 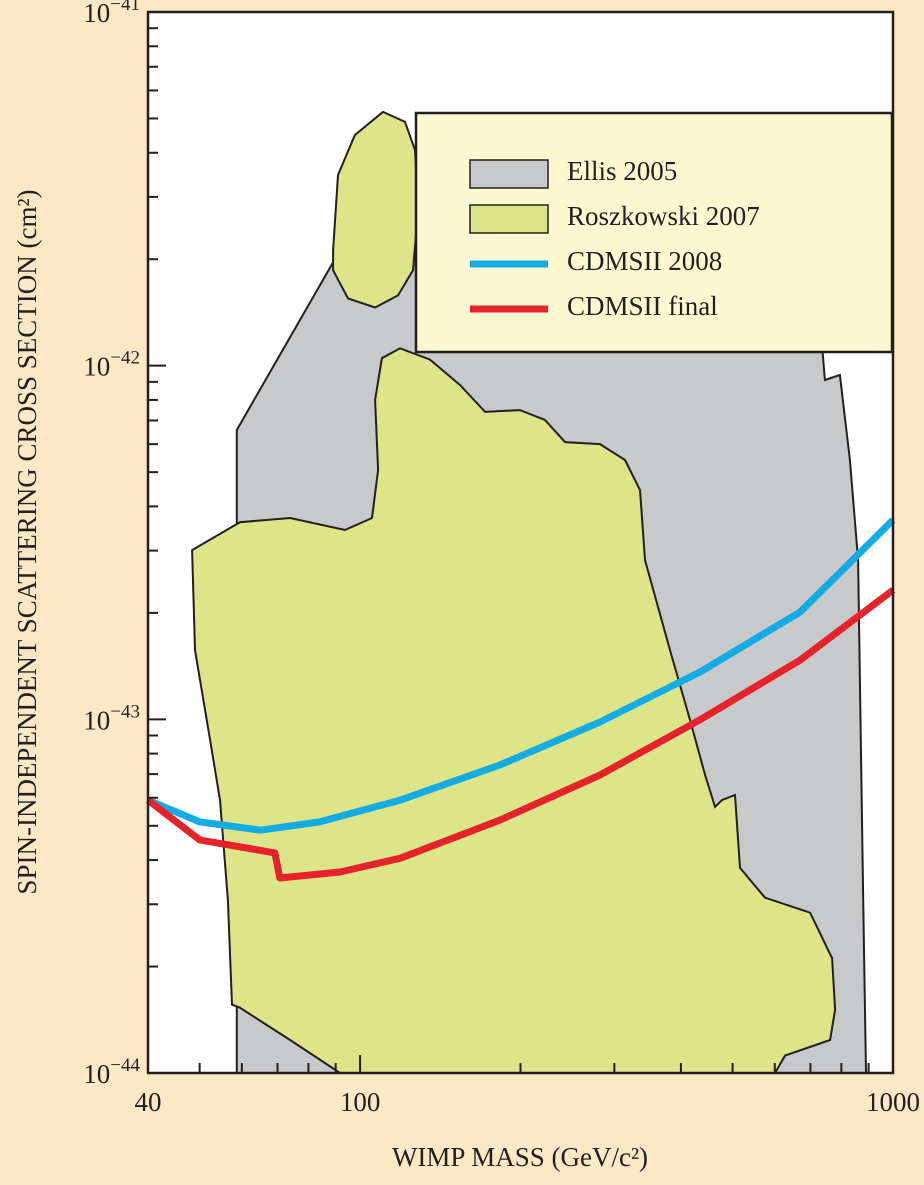 I want to click on legend-label: CDMSII final, so click(x=642, y=306).